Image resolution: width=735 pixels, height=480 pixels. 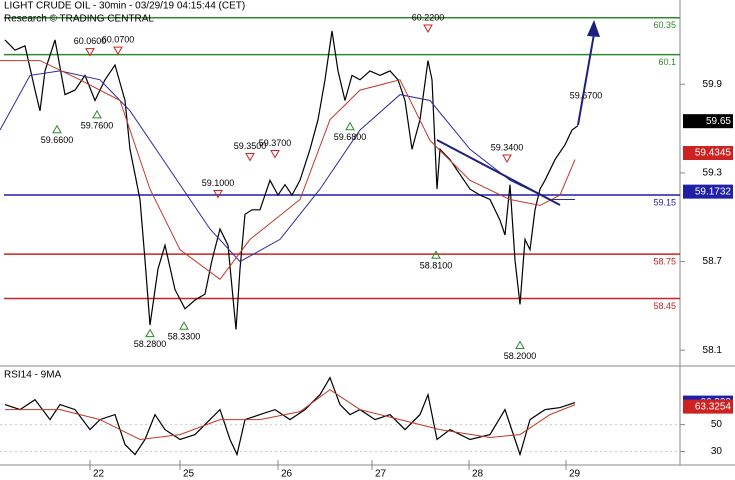 I want to click on annotation-label: 60.2200, so click(x=428, y=17).